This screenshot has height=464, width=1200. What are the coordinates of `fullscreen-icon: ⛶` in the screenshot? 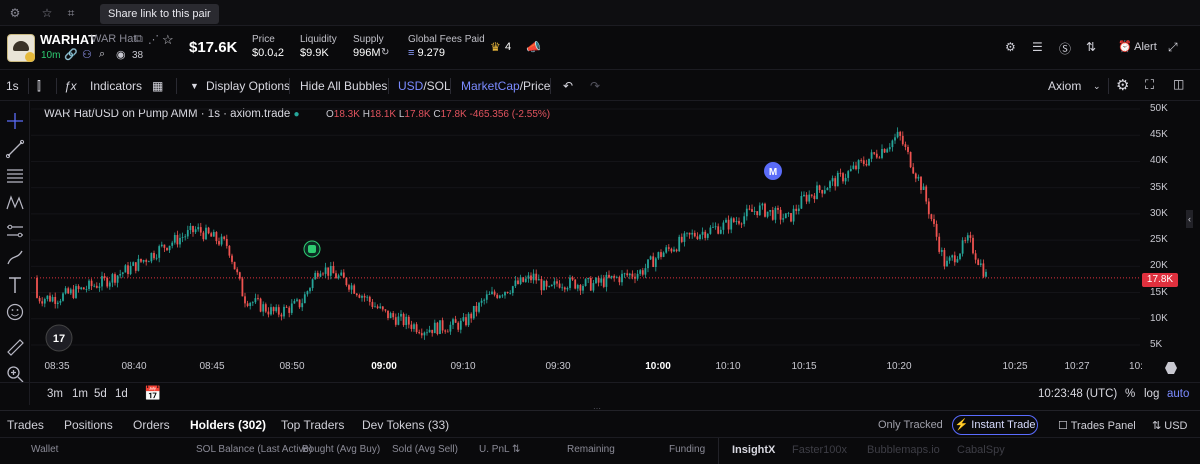 It's located at (1150, 84).